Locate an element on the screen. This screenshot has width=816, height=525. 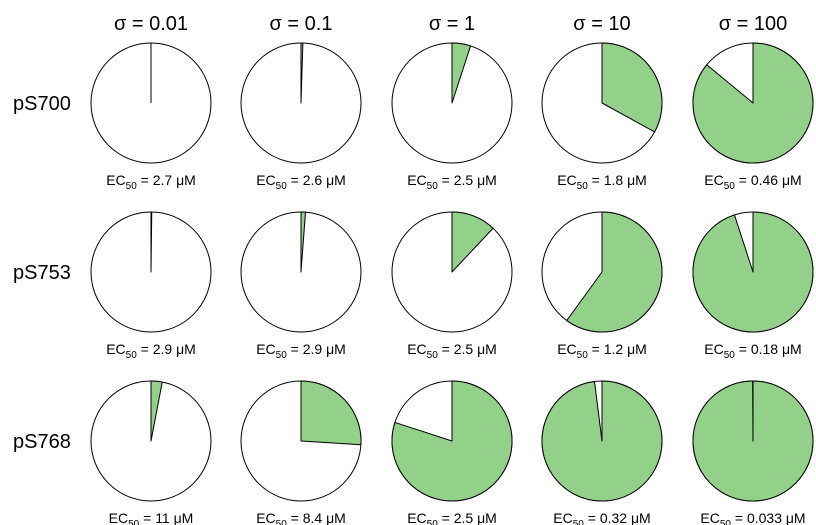
ec50-label: EC50 = 0.033 μM is located at coordinates (752, 517).